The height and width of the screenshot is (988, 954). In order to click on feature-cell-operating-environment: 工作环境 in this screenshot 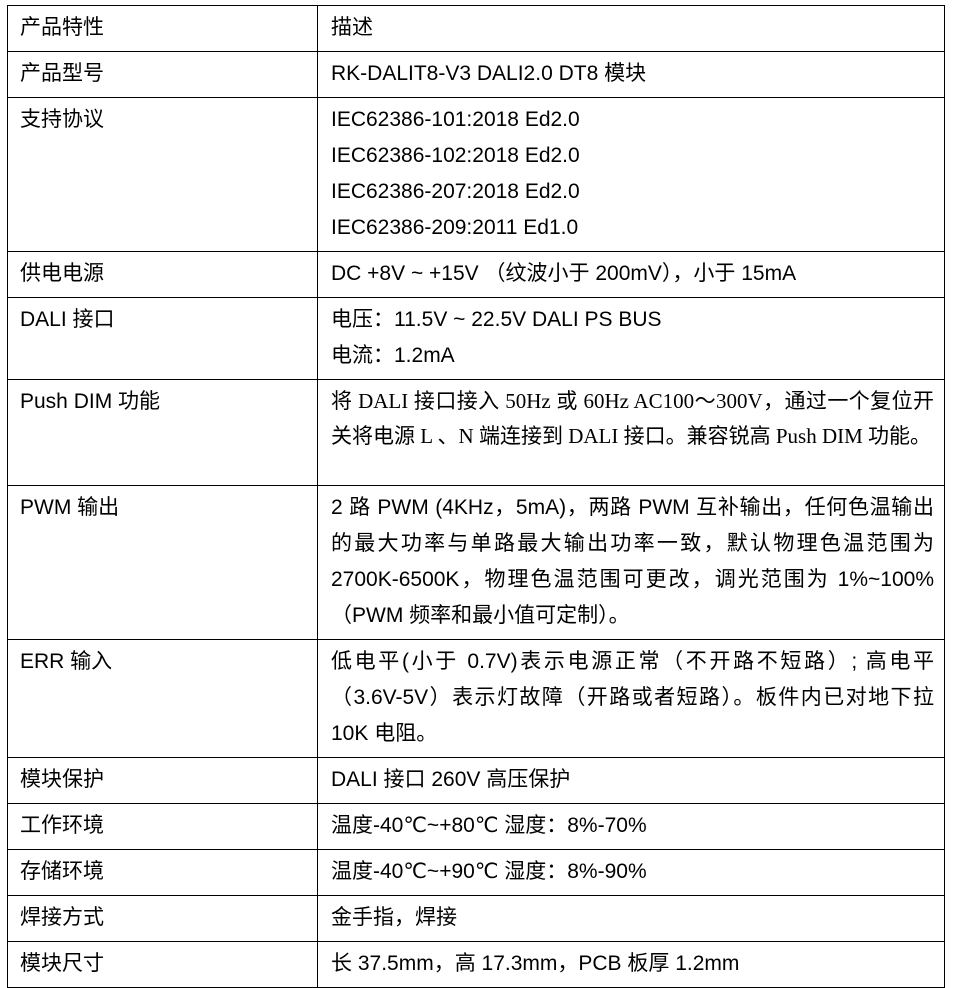, I will do `click(162, 826)`.